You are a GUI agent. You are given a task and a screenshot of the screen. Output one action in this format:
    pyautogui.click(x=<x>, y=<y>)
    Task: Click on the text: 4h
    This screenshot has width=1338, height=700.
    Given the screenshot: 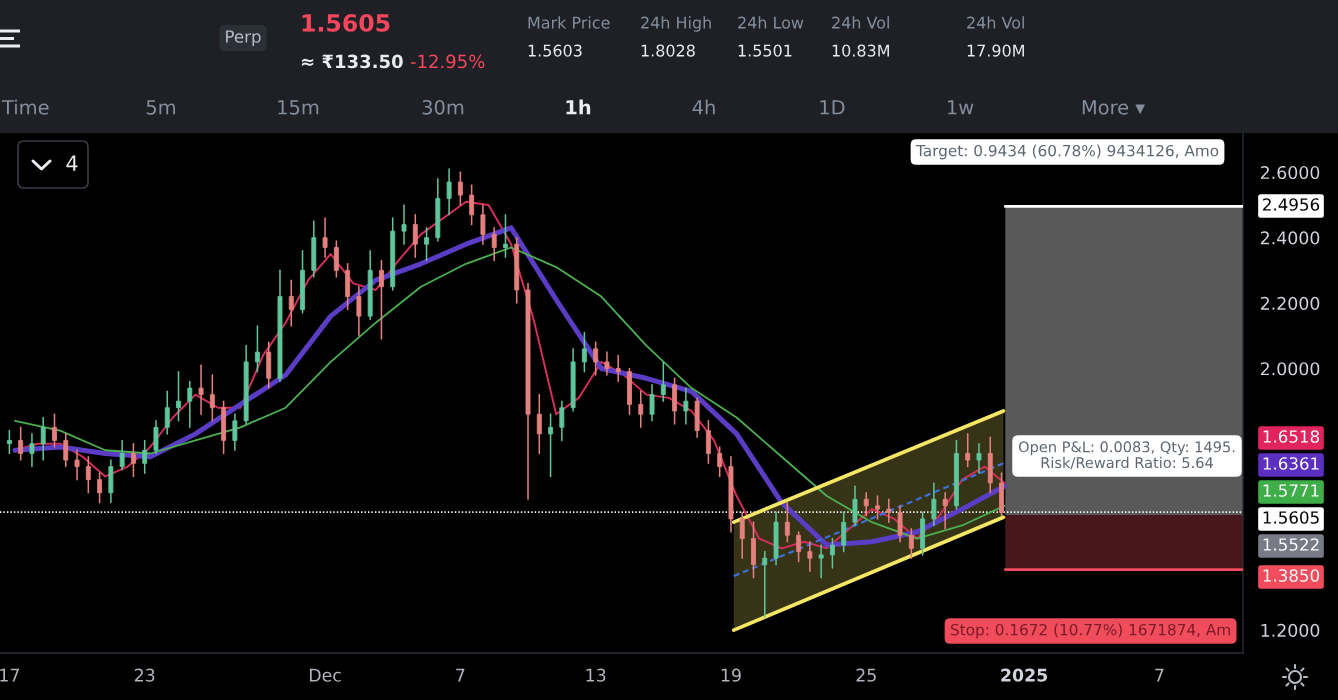 What is the action you would take?
    pyautogui.click(x=703, y=107)
    